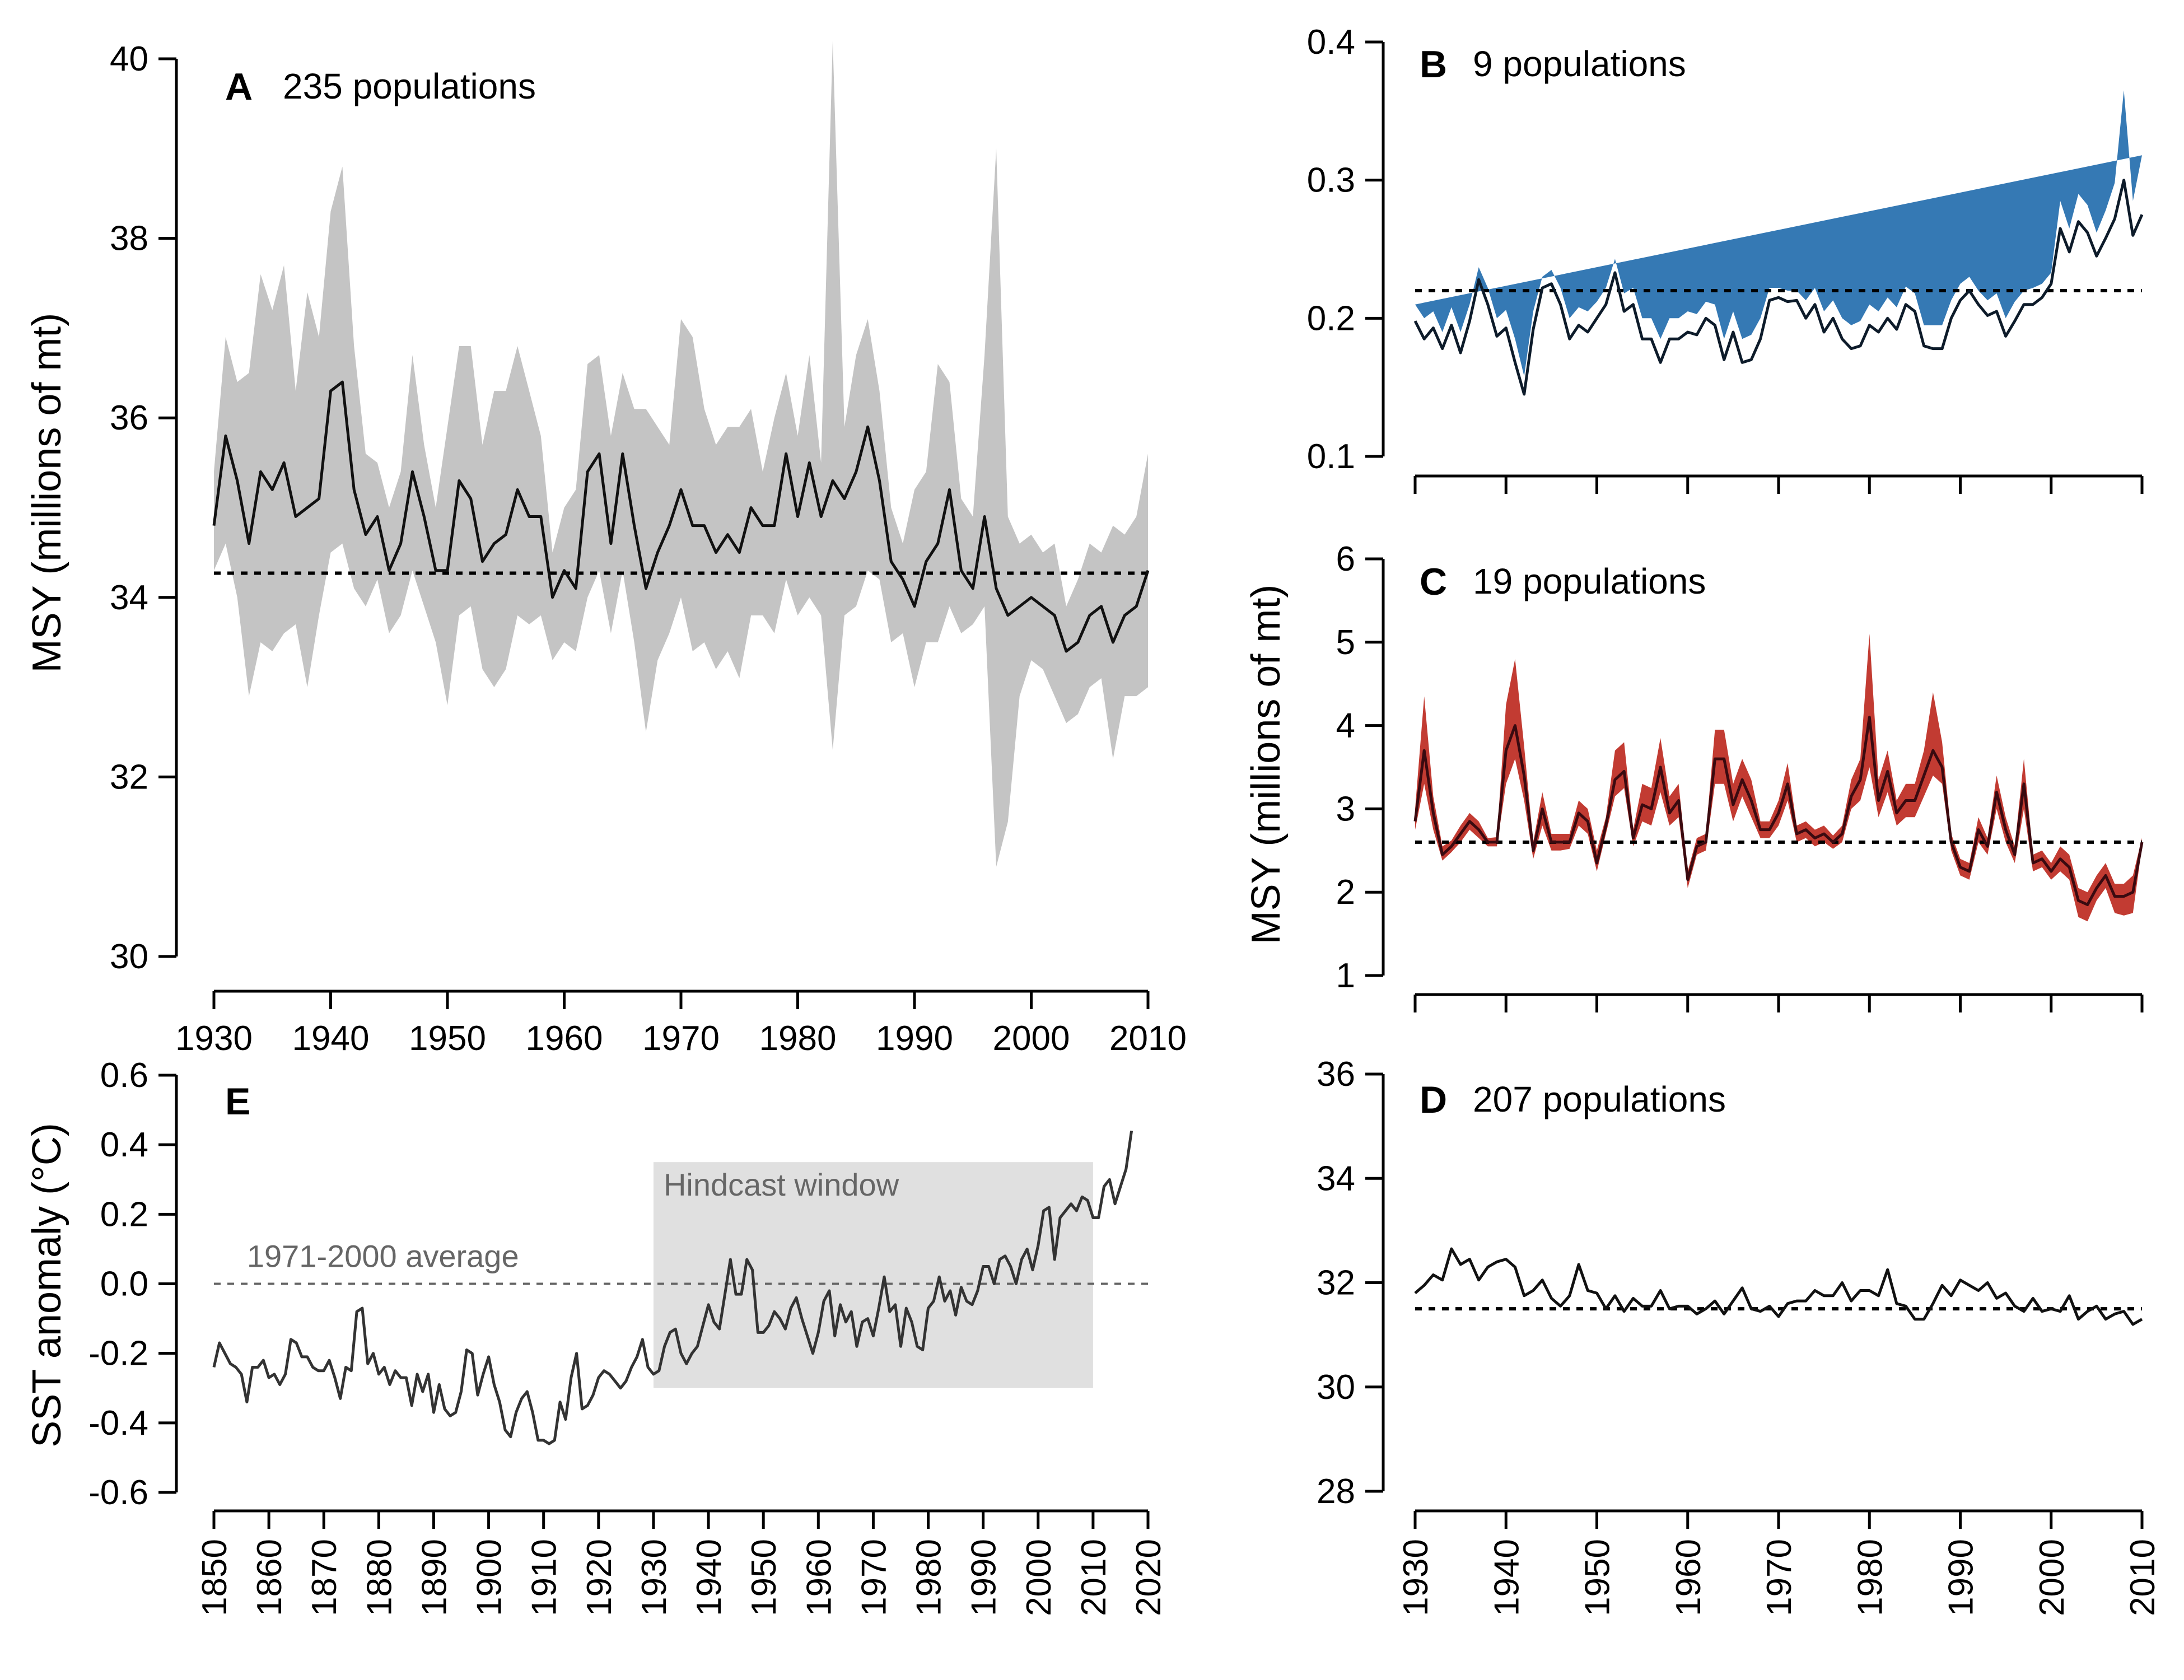  Describe the element at coordinates (1346, 893) in the screenshot. I see `panel-c-ytick-label: 2` at that location.